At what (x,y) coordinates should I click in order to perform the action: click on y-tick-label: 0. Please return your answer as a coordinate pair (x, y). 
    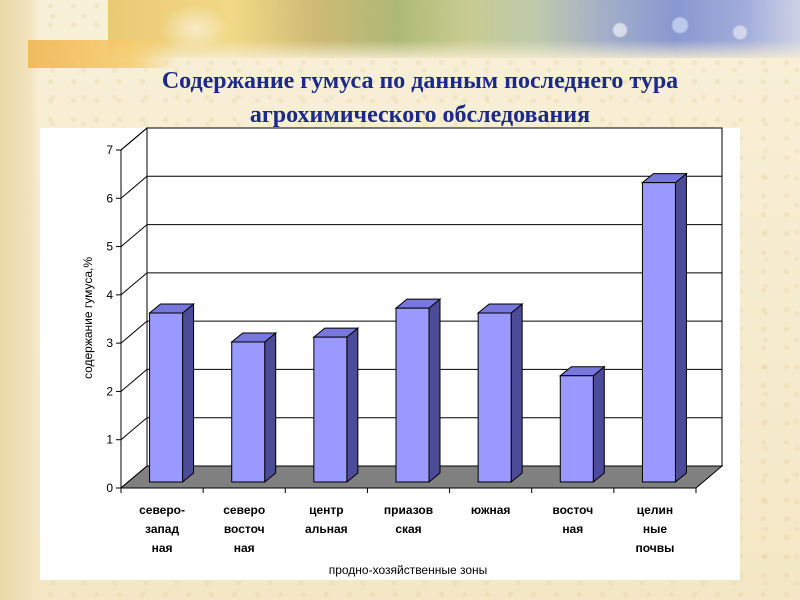
    Looking at the image, I should click on (109, 488).